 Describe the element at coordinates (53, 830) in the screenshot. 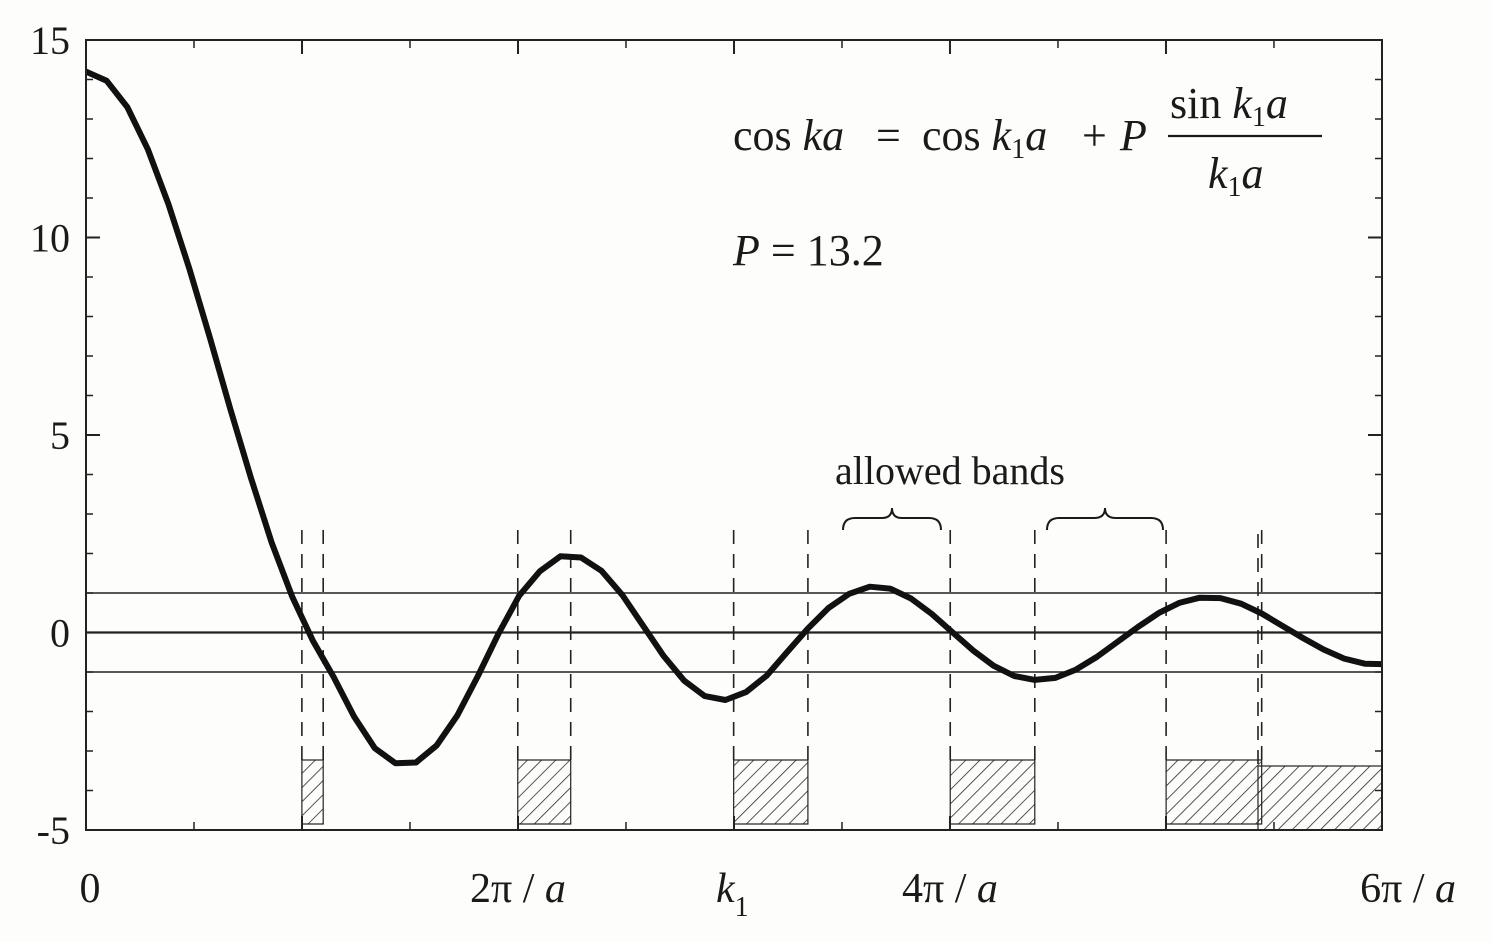

I see `y-tick-label: -5` at that location.